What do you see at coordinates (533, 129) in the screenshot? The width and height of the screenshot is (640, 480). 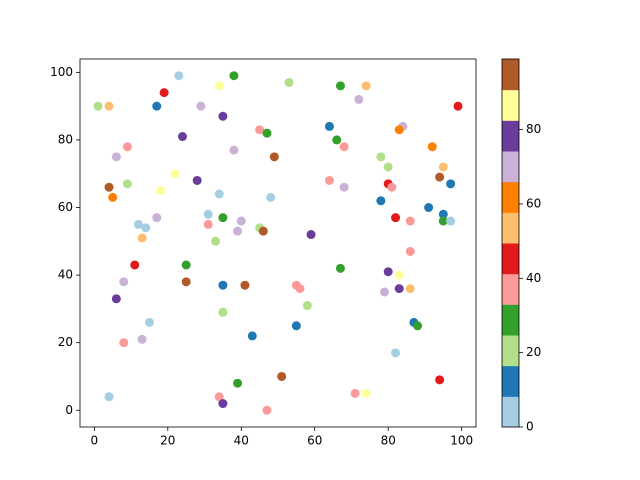 I see `colorbar-tick-label: 80` at bounding box center [533, 129].